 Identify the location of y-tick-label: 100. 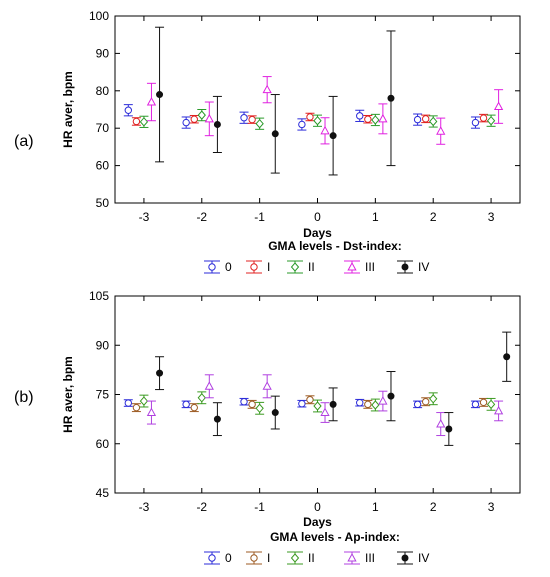
(99, 16).